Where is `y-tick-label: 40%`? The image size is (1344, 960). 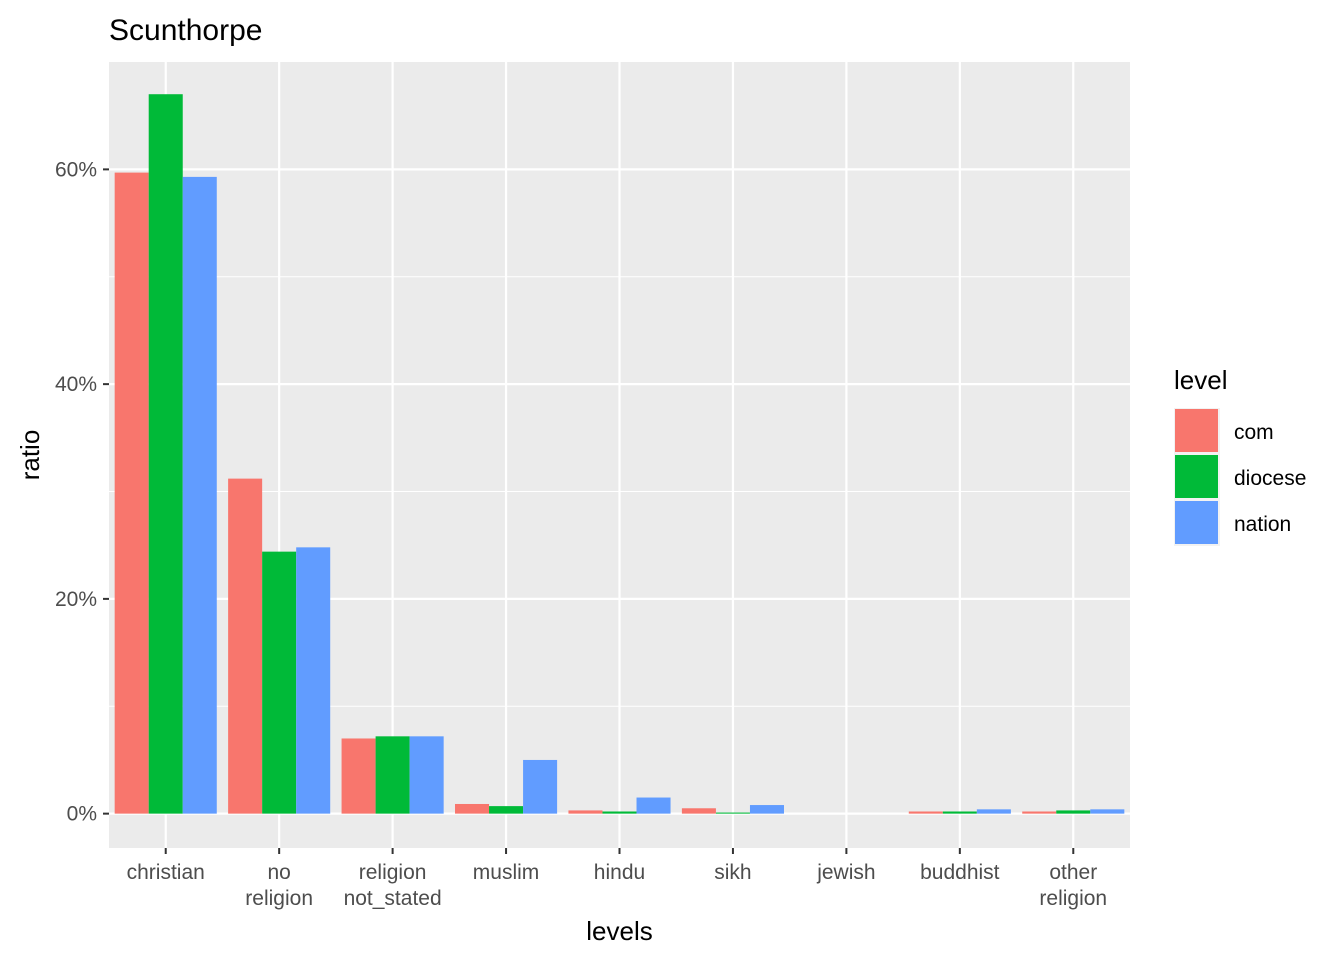
y-tick-label: 40% is located at coordinates (76, 384).